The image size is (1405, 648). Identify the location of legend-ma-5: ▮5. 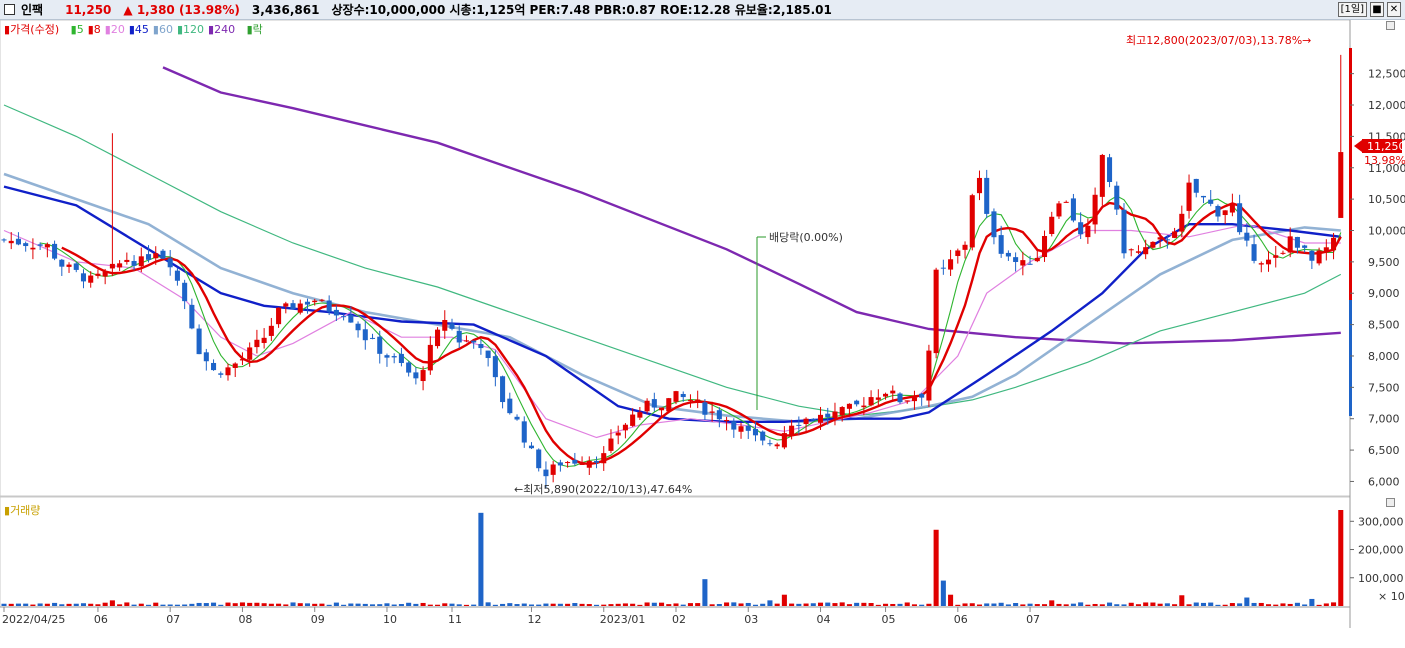
(77, 29).